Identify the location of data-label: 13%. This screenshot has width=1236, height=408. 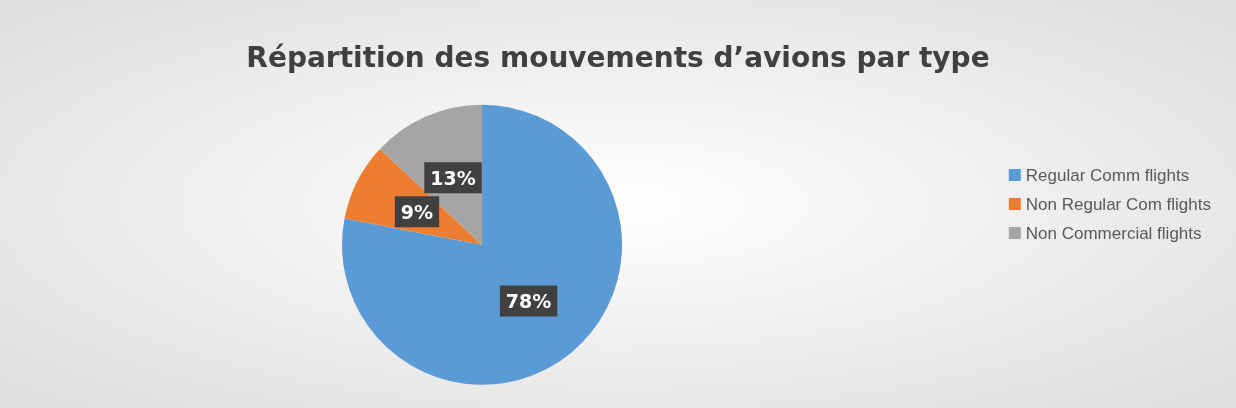
(453, 177).